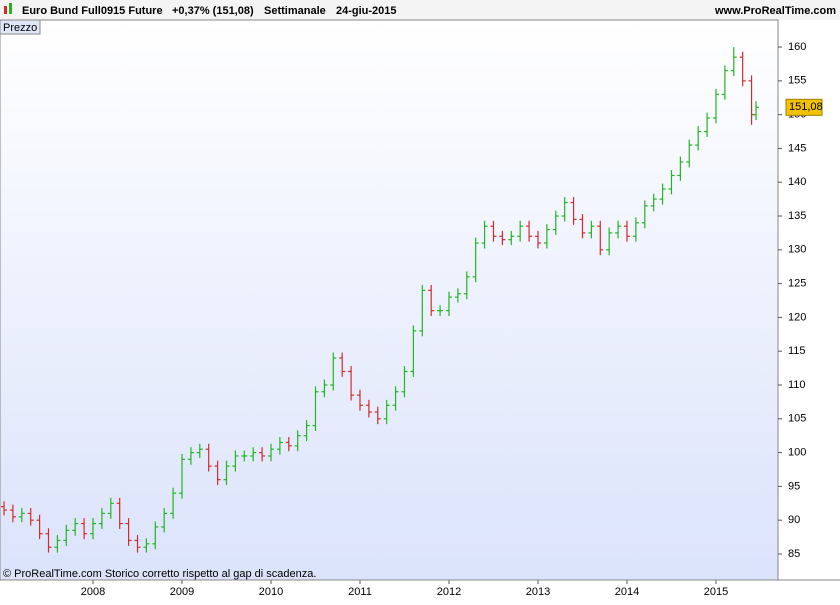 This screenshot has height=605, width=840. I want to click on header-bar, so click(420, 10).